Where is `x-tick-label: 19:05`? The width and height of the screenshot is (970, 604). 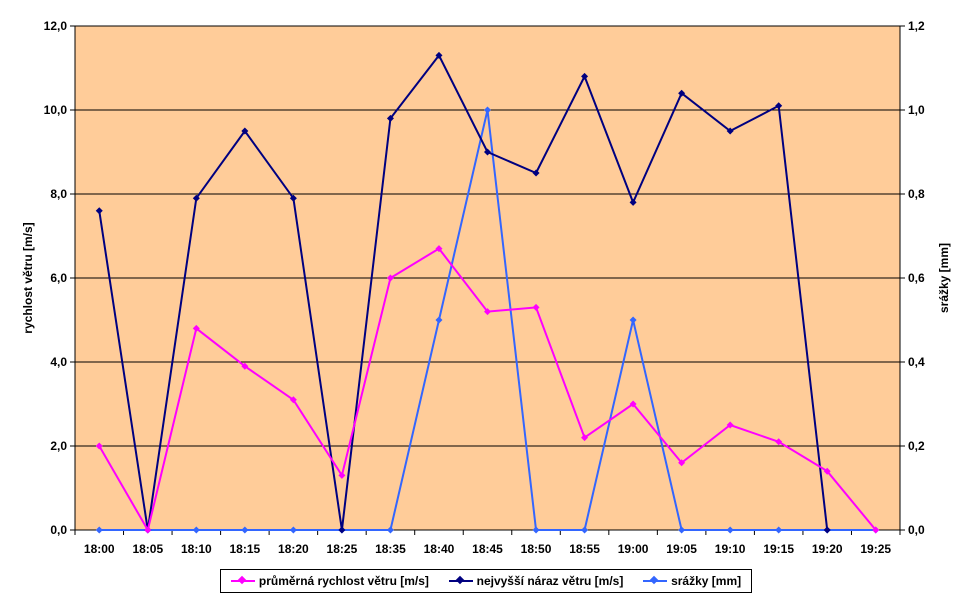
x-tick-label: 19:05 is located at coordinates (681, 549).